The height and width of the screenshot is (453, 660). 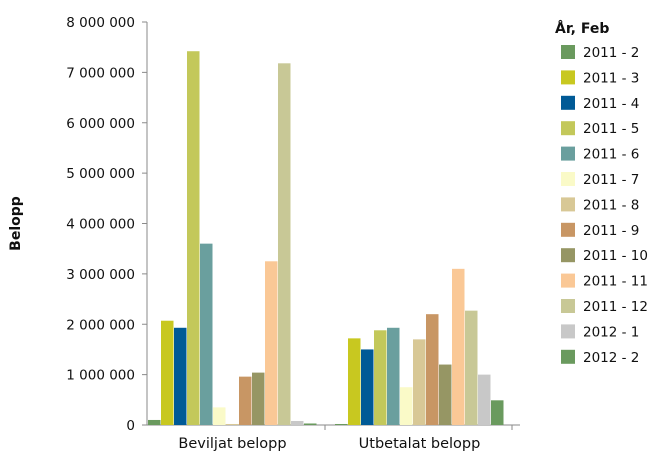 What do you see at coordinates (582, 28) in the screenshot?
I see `legend-title: År, Feb` at bounding box center [582, 28].